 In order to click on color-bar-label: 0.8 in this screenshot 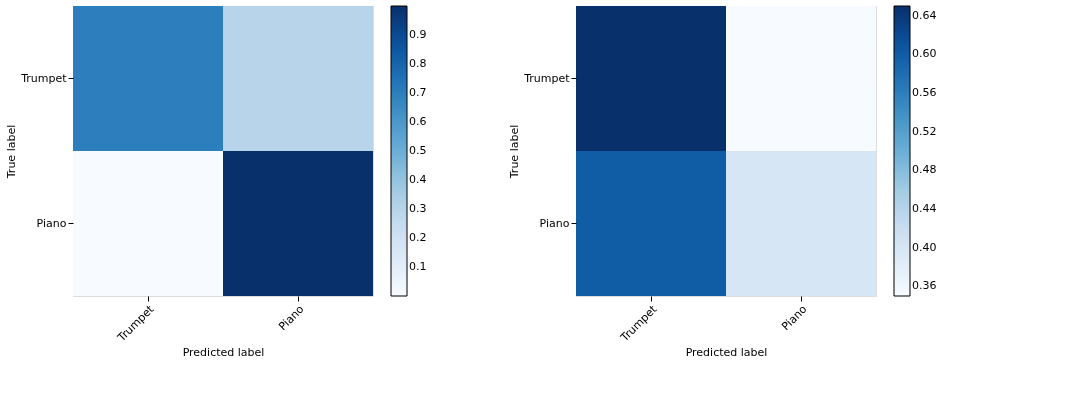, I will do `click(418, 63)`.